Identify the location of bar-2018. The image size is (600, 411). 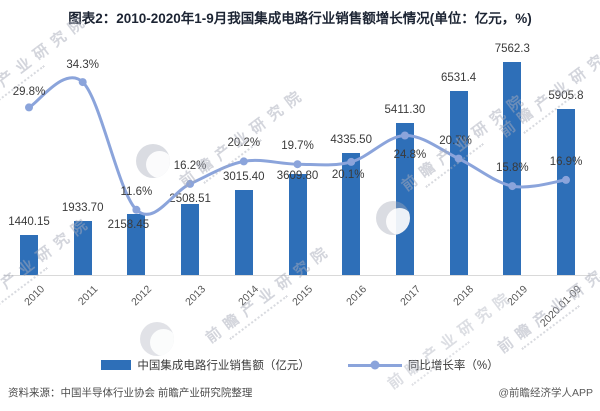
(458, 183).